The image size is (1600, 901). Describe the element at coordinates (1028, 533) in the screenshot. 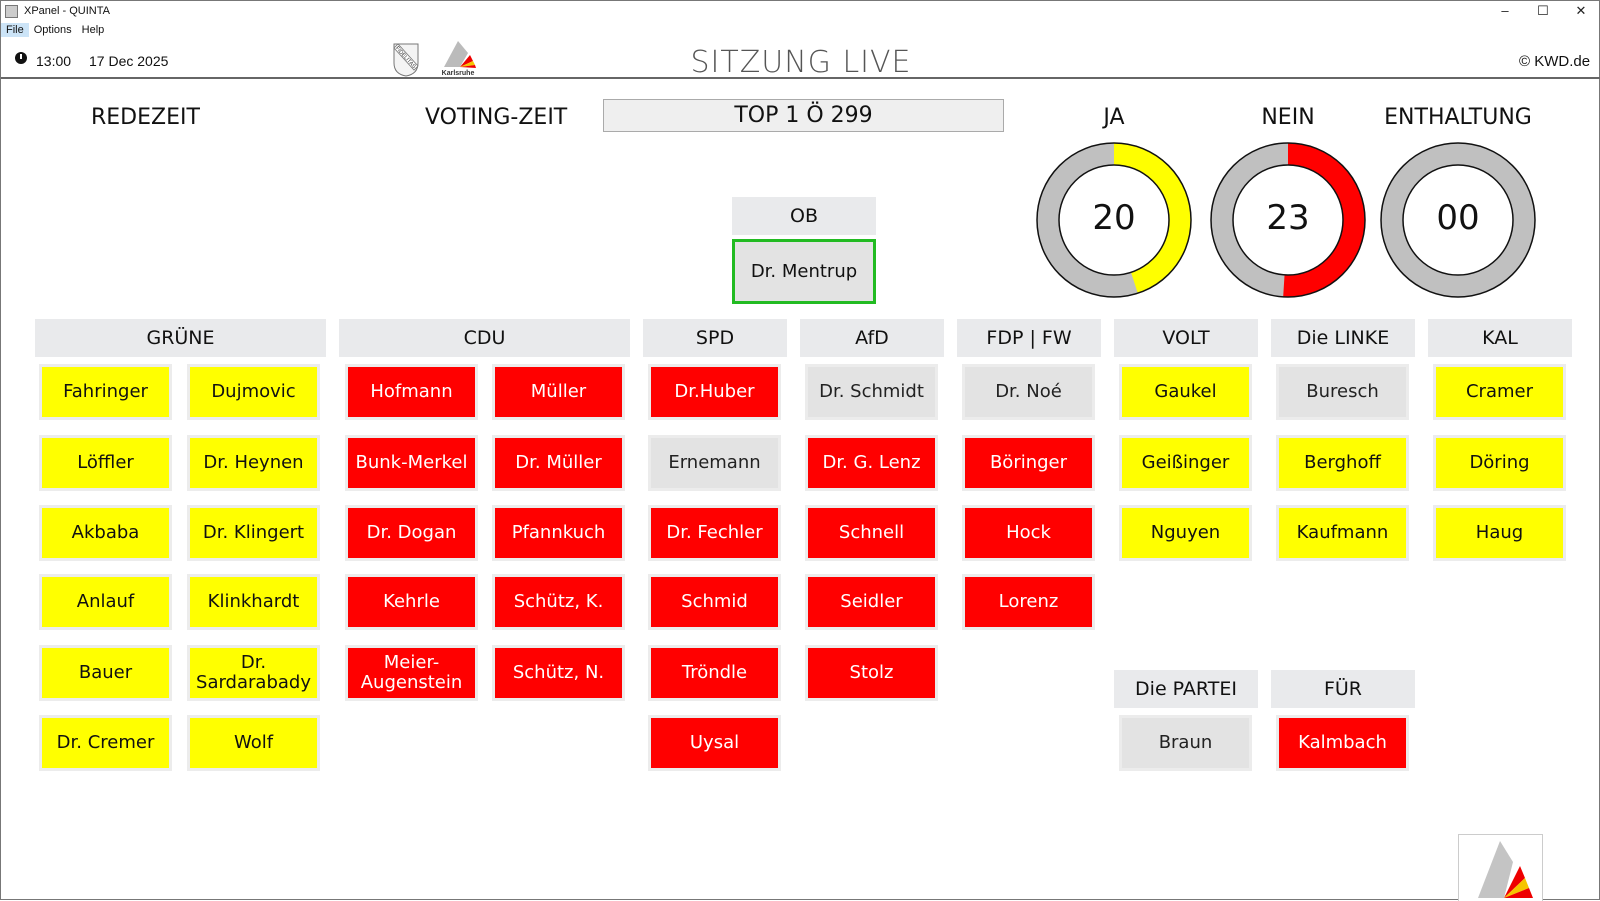

I see `member-cell: Hock` at that location.